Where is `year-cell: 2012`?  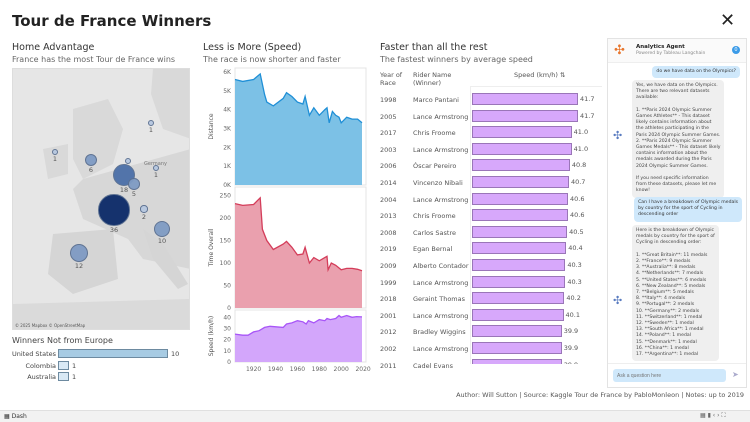
year-cell: 2012 is located at coordinates (388, 332).